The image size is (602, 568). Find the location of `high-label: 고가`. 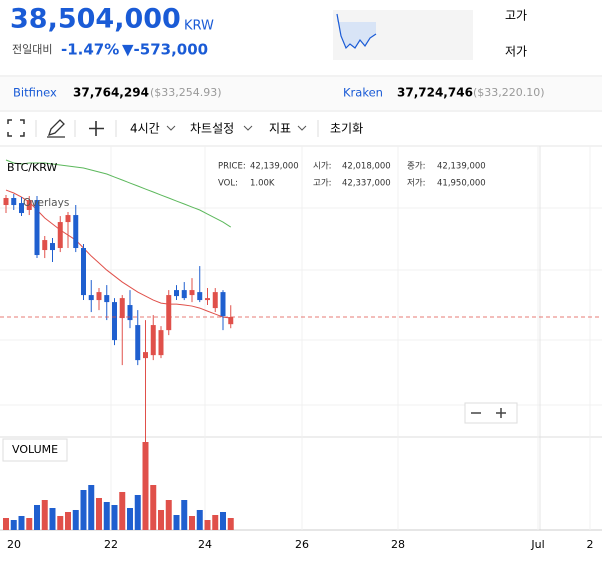

high-label: 고가 is located at coordinates (516, 16).